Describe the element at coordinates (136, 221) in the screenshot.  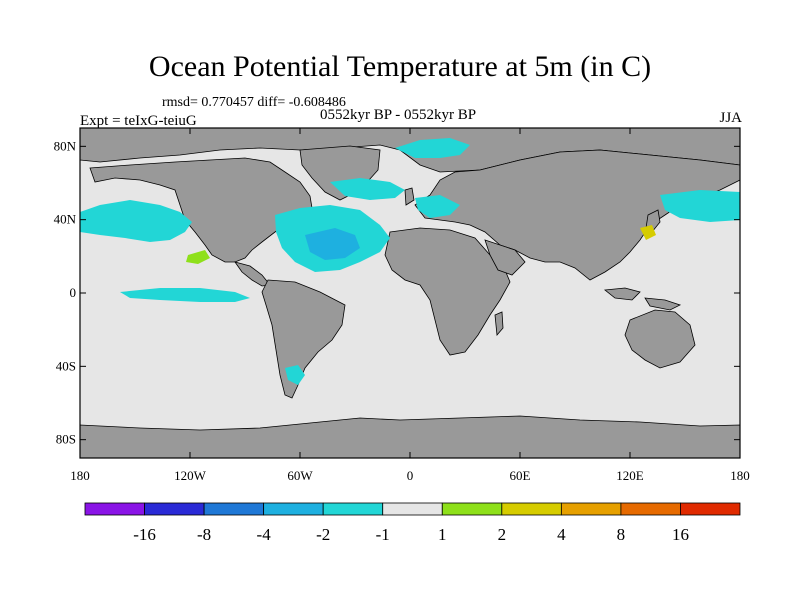
I see `anomaly-pacific-north` at that location.